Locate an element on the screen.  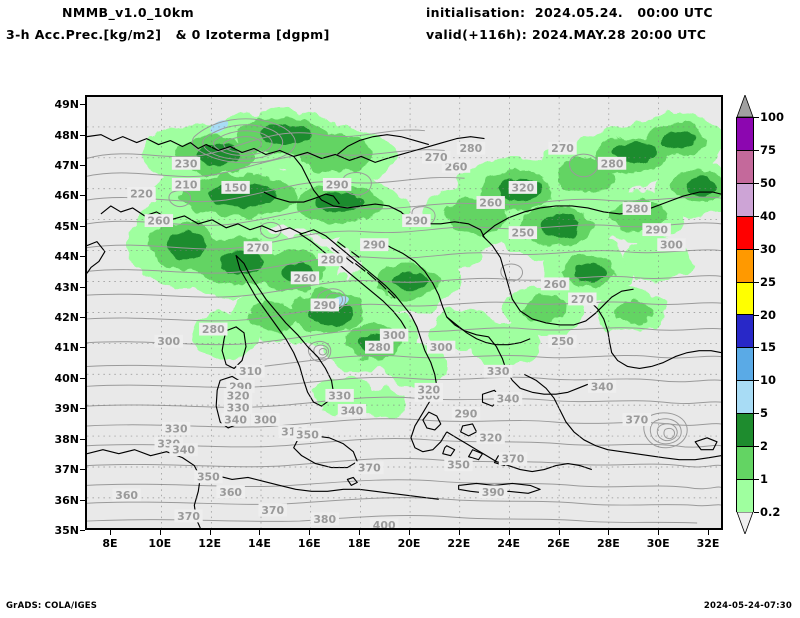
colorbar-legend: 0.2 1 2 5 10 15 20 25 30 40 50 75 100 is located at coordinates (762, 315).